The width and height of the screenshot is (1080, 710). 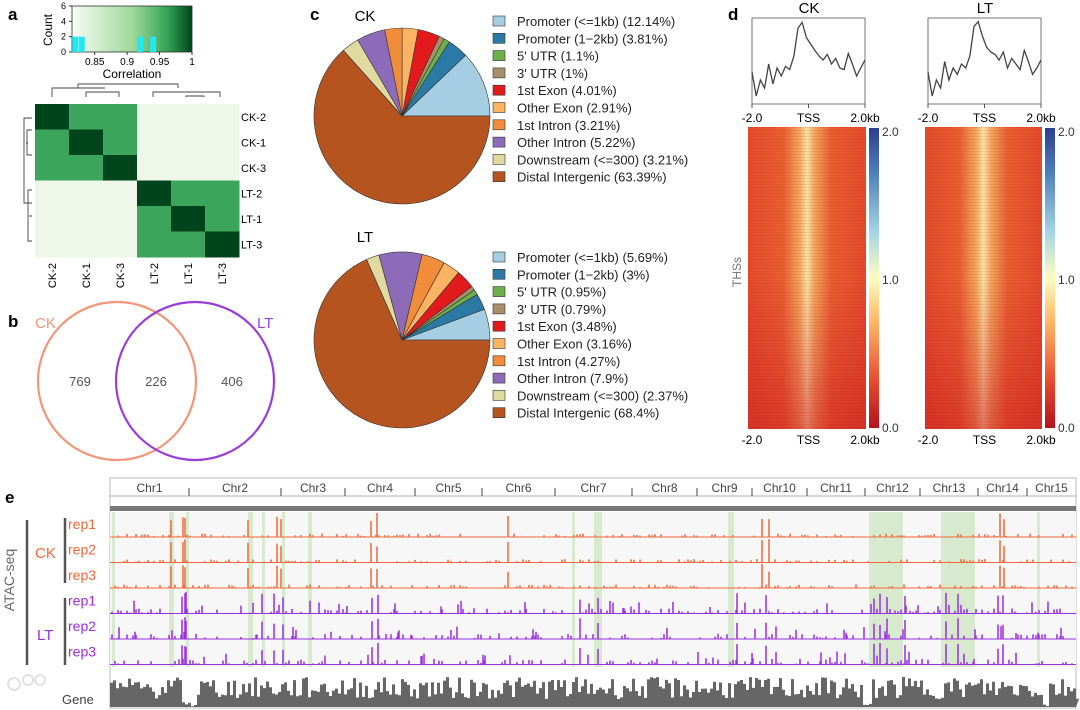 I want to click on venn-circle-lt, so click(x=195, y=381).